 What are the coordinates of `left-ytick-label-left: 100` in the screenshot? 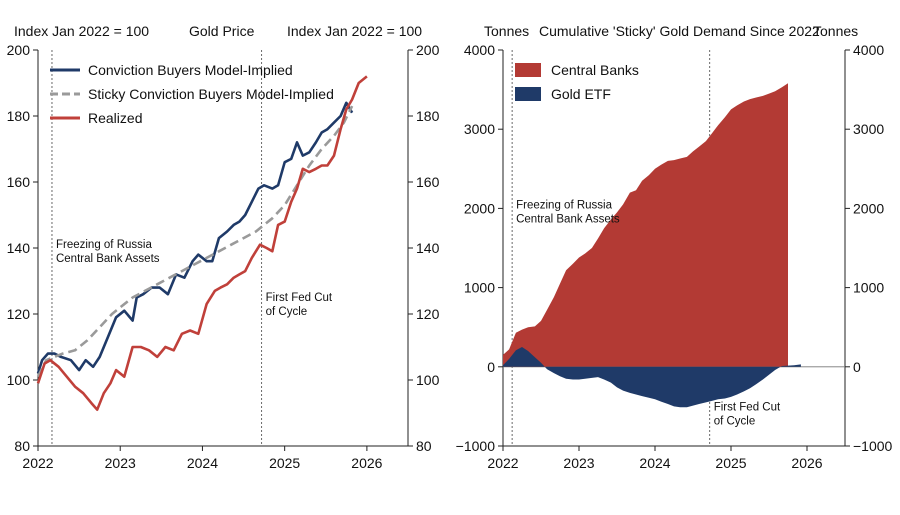 It's located at (19, 380).